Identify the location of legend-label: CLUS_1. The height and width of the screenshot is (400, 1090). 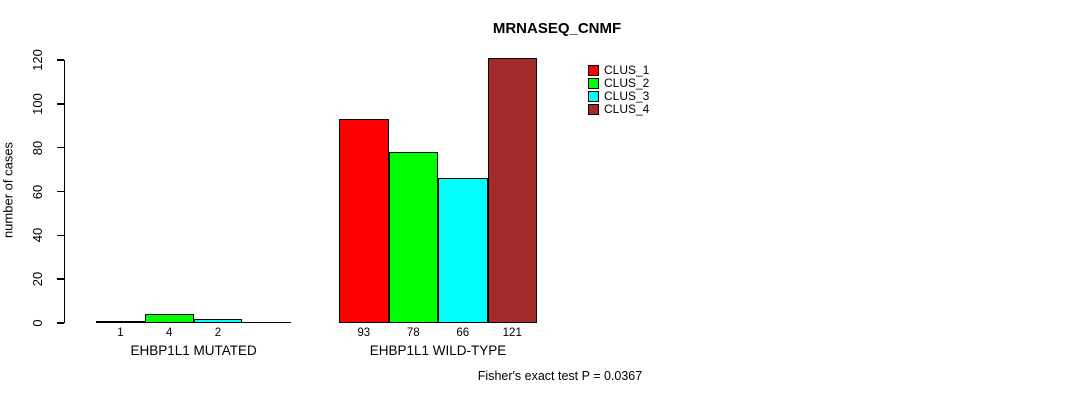
(627, 70).